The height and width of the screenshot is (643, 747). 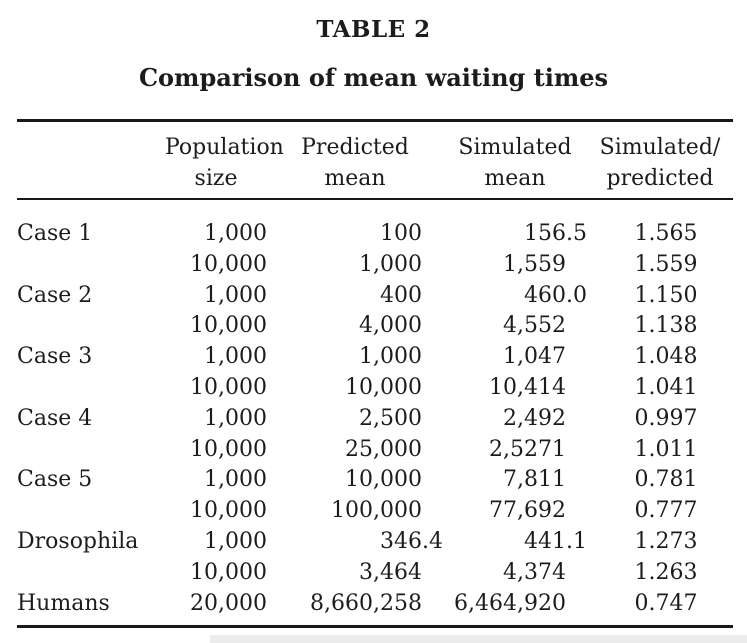 I want to click on col-header-line: size, so click(x=216, y=178).